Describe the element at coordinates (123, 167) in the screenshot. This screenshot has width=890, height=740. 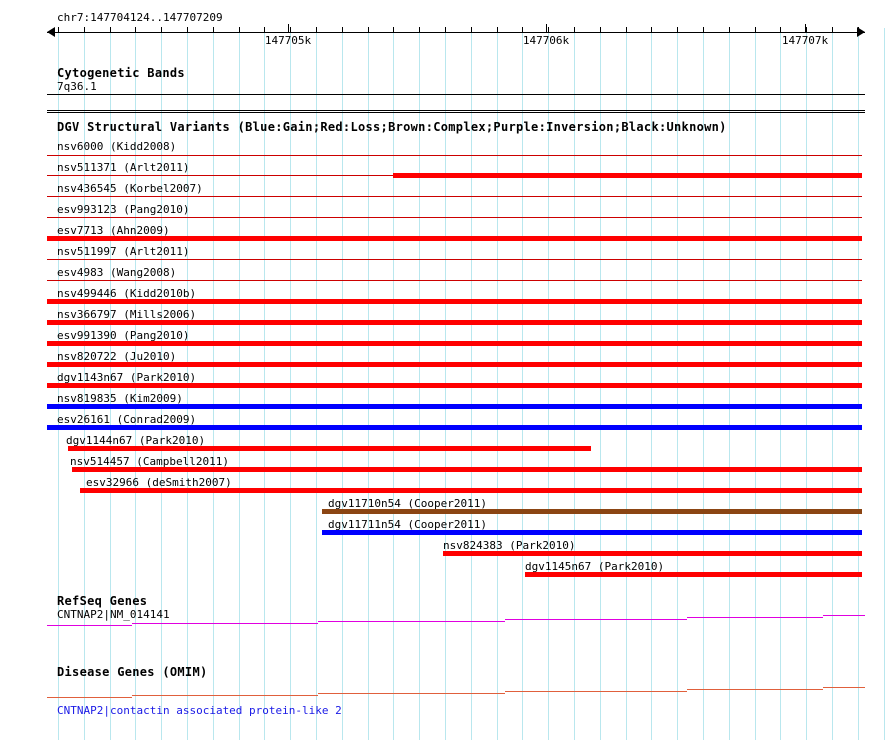
I see `variant-label: nsv511371 (Arlt2011)` at that location.